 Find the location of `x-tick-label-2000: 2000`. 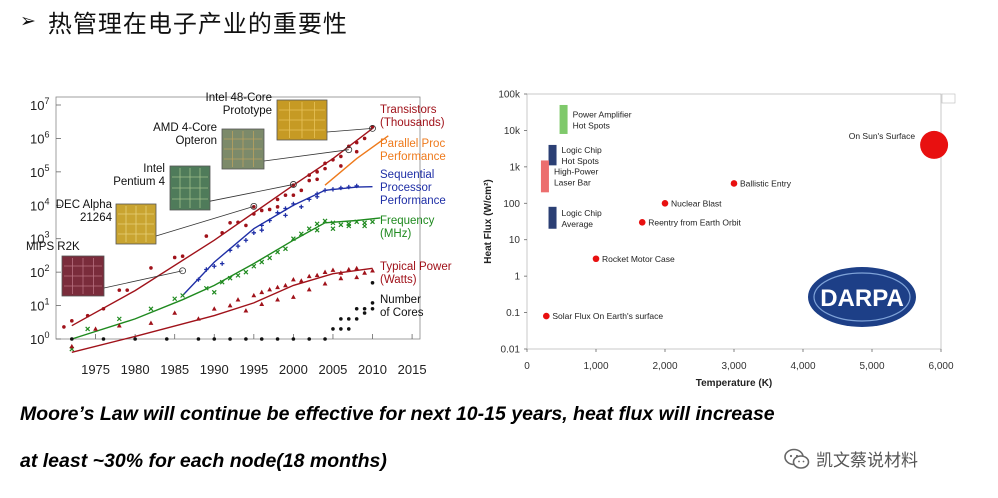

x-tick-label-2000: 2000 is located at coordinates (293, 369).